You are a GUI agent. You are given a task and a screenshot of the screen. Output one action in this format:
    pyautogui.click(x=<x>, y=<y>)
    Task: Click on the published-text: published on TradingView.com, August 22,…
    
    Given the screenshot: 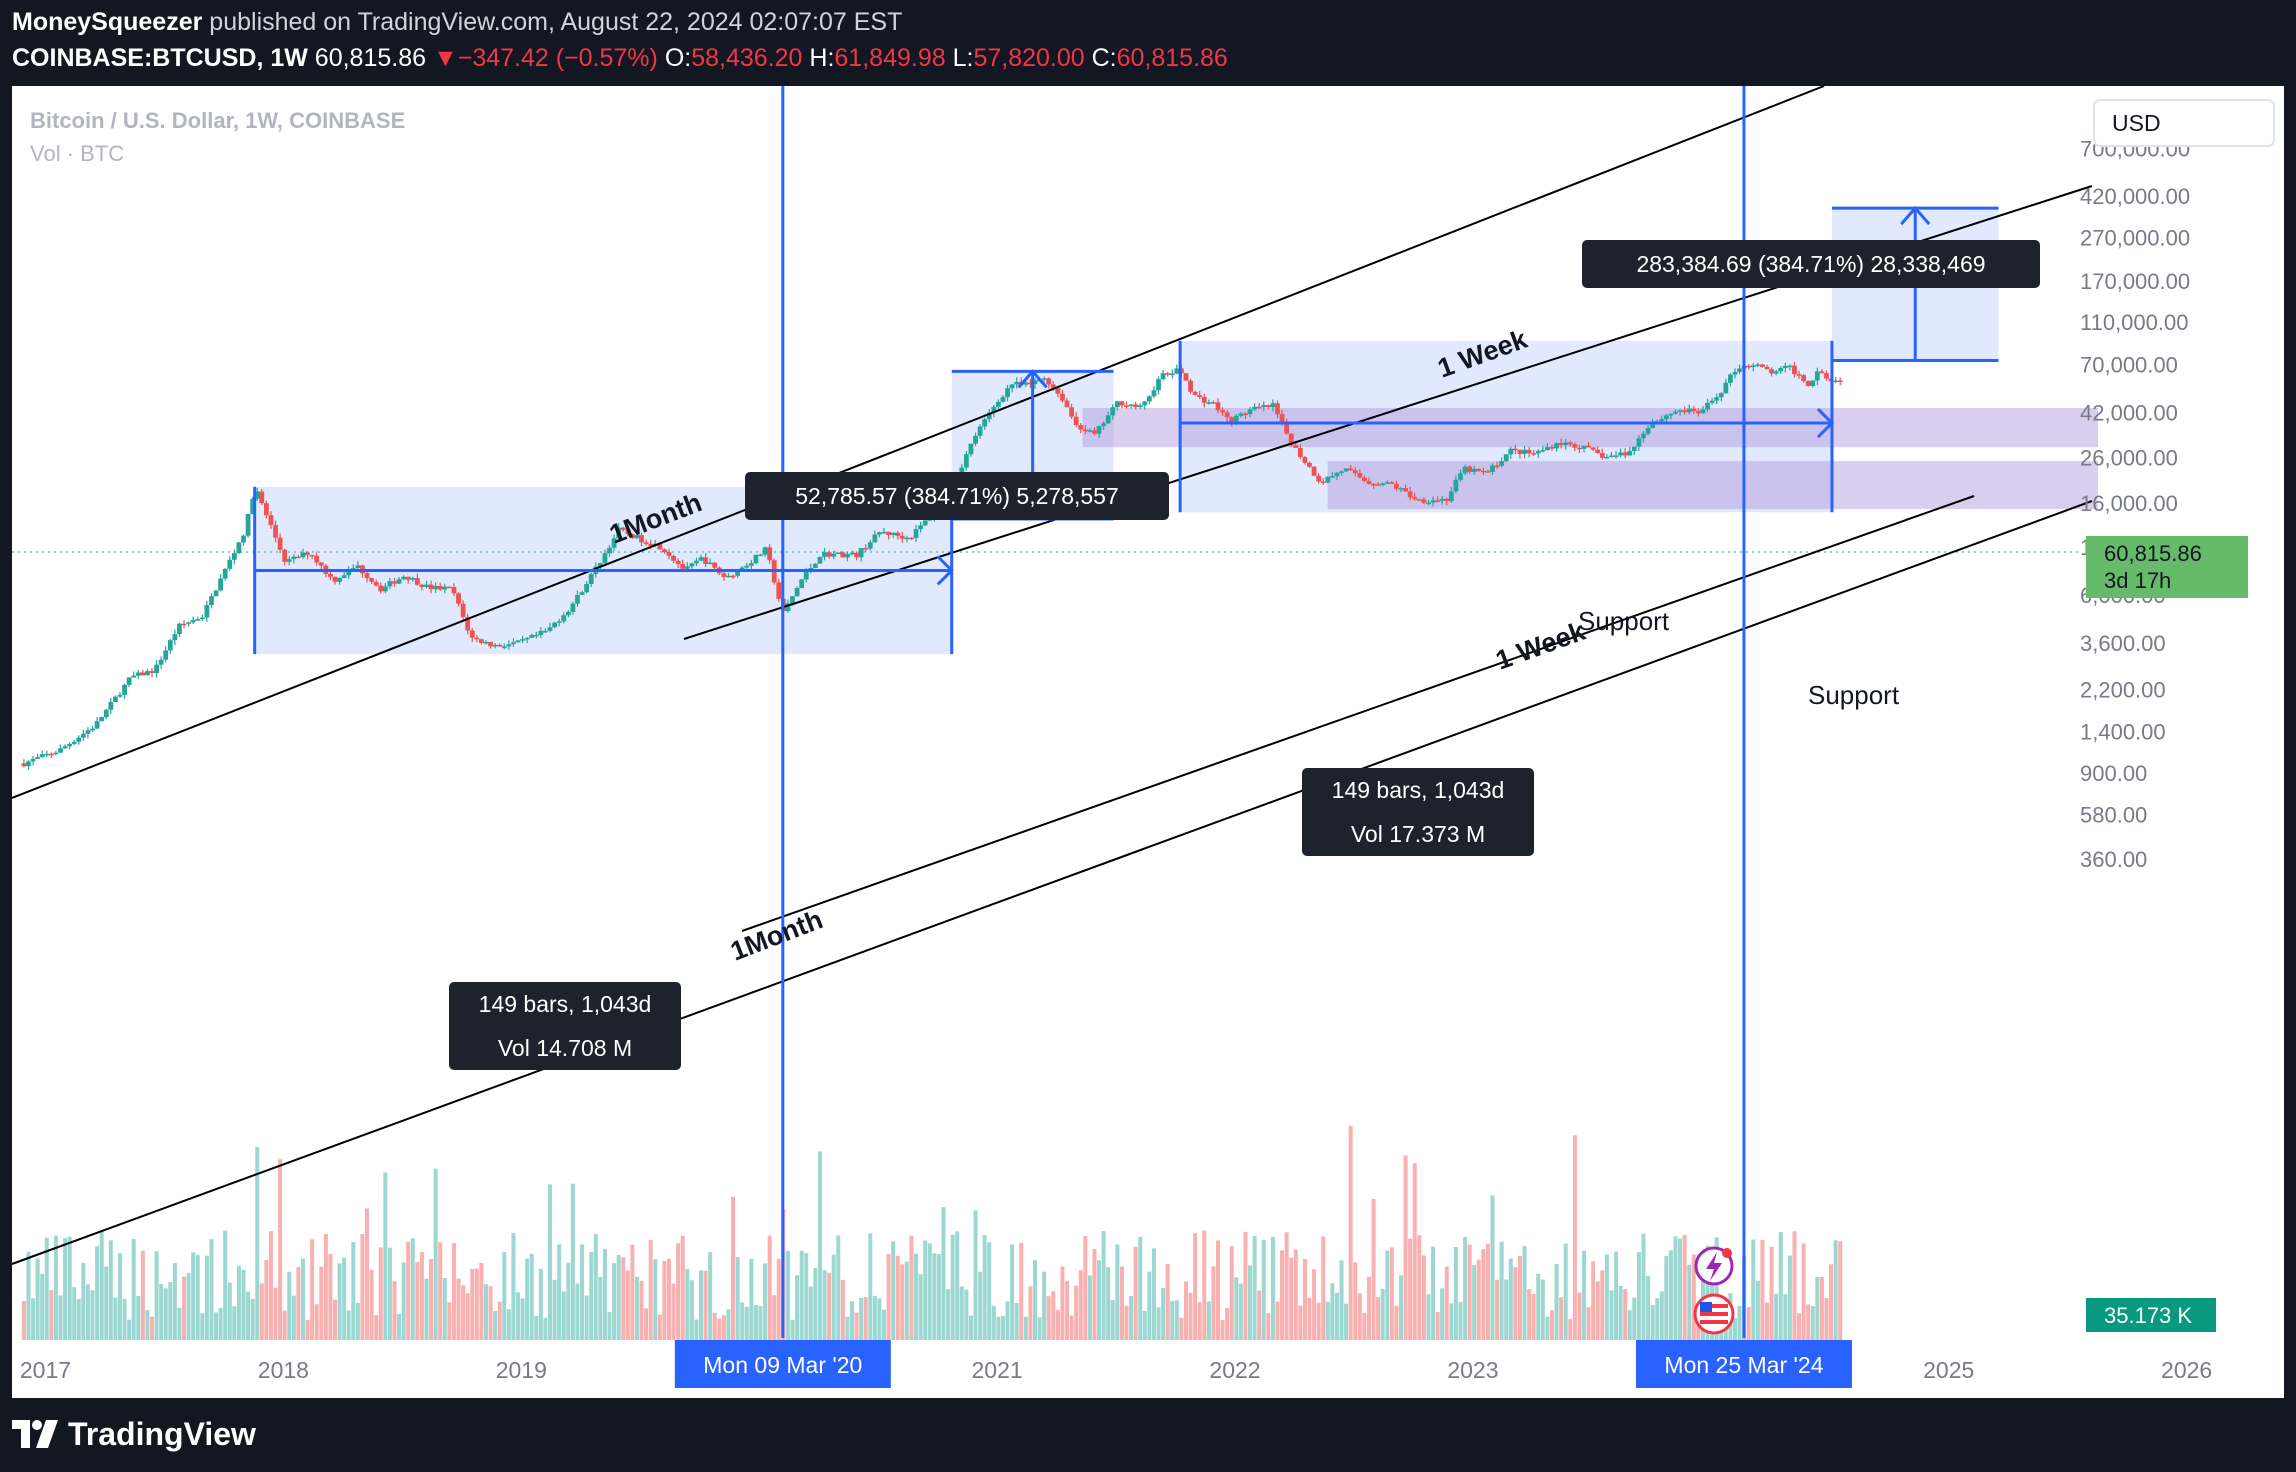 What is the action you would take?
    pyautogui.click(x=556, y=22)
    